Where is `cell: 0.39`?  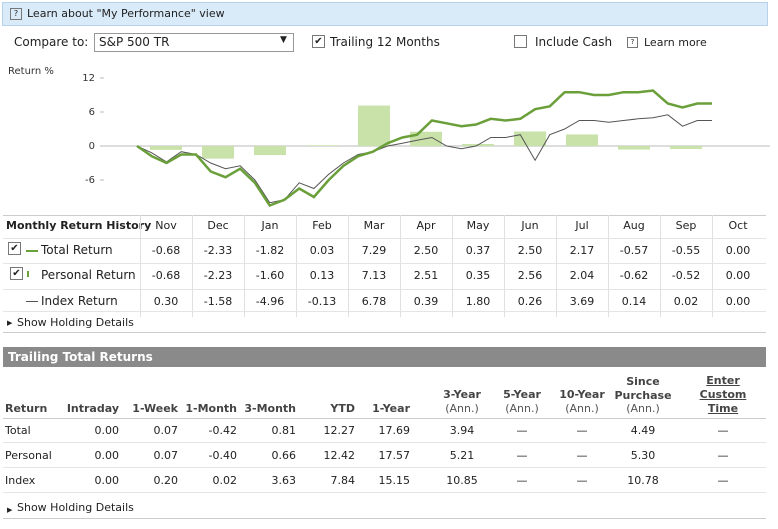
cell: 0.39 is located at coordinates (426, 301).